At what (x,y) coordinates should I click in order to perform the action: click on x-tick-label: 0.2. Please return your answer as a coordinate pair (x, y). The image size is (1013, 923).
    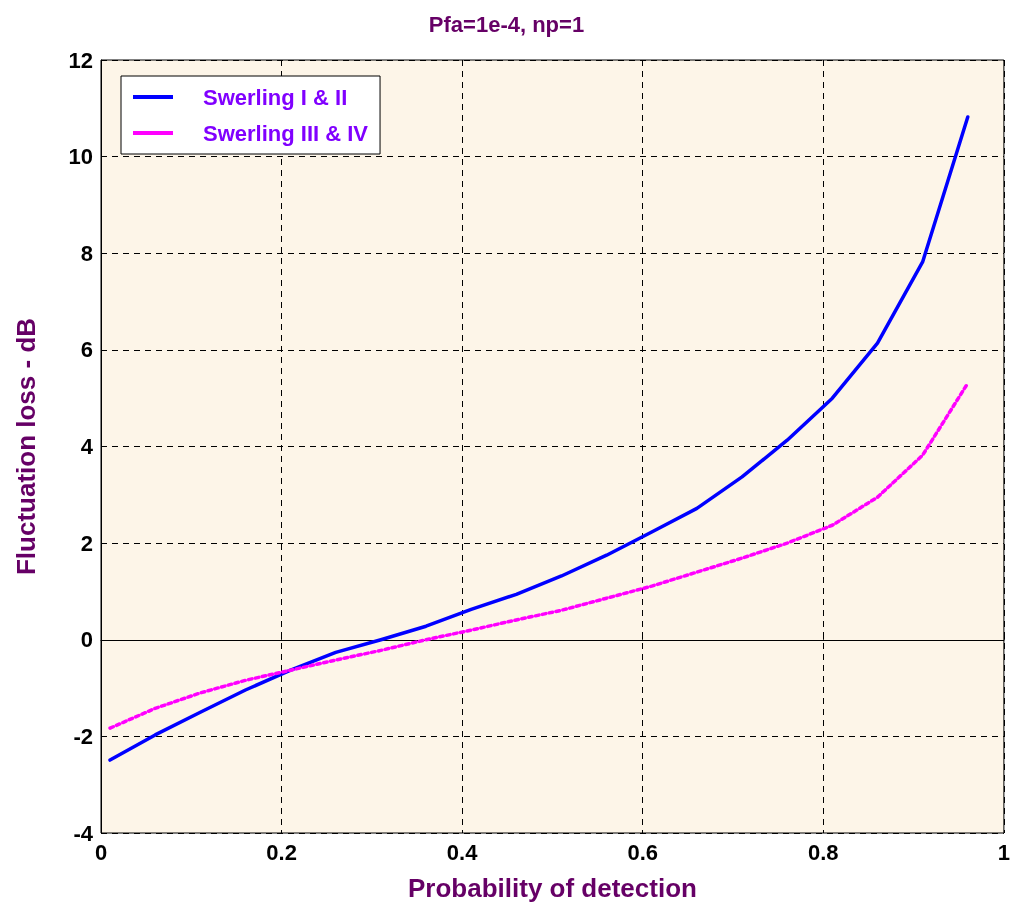
    Looking at the image, I should click on (281, 852).